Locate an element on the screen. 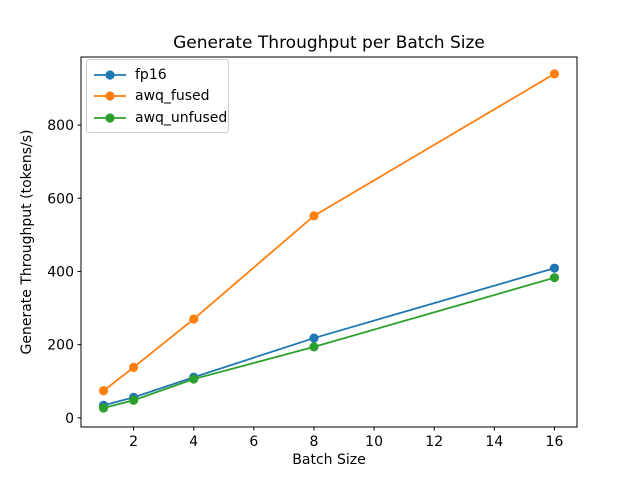 This screenshot has width=640, height=480. legend-item-awq_unfused: awq_unfused is located at coordinates (160, 118).